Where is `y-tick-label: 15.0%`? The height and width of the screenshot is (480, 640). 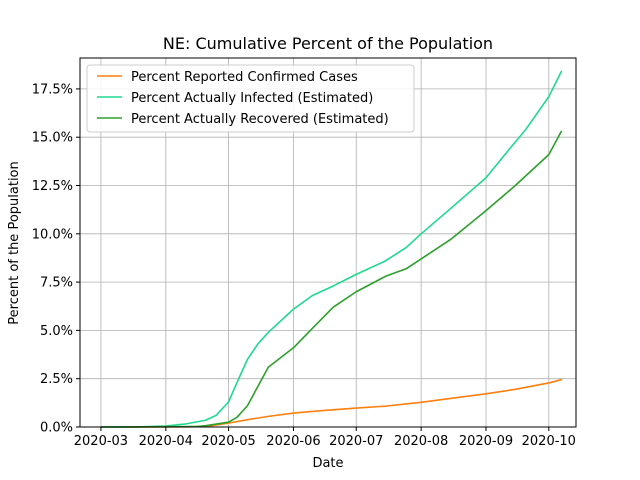
y-tick-label: 15.0% is located at coordinates (52, 138).